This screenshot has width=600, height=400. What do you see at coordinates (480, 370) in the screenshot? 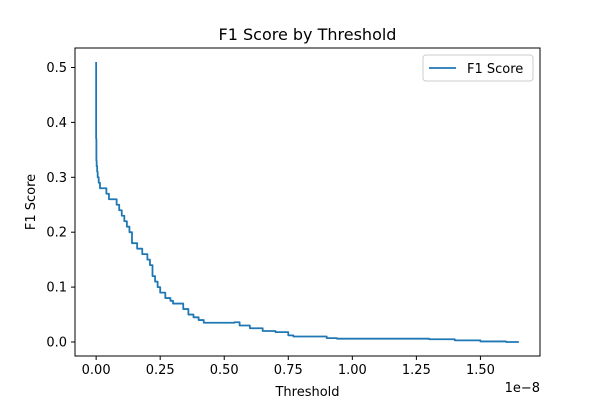
I see `x-tick-label: 1.50` at bounding box center [480, 370].